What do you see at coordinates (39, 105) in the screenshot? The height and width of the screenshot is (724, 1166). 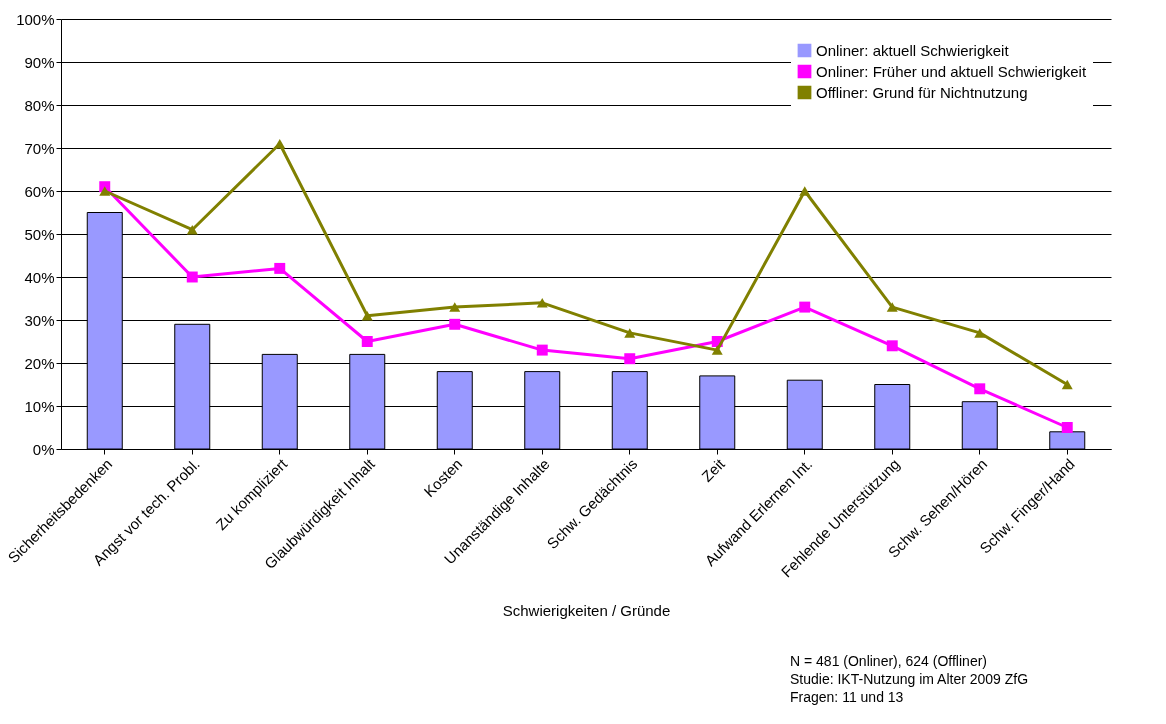 I see `y-tick-label: 80%` at bounding box center [39, 105].